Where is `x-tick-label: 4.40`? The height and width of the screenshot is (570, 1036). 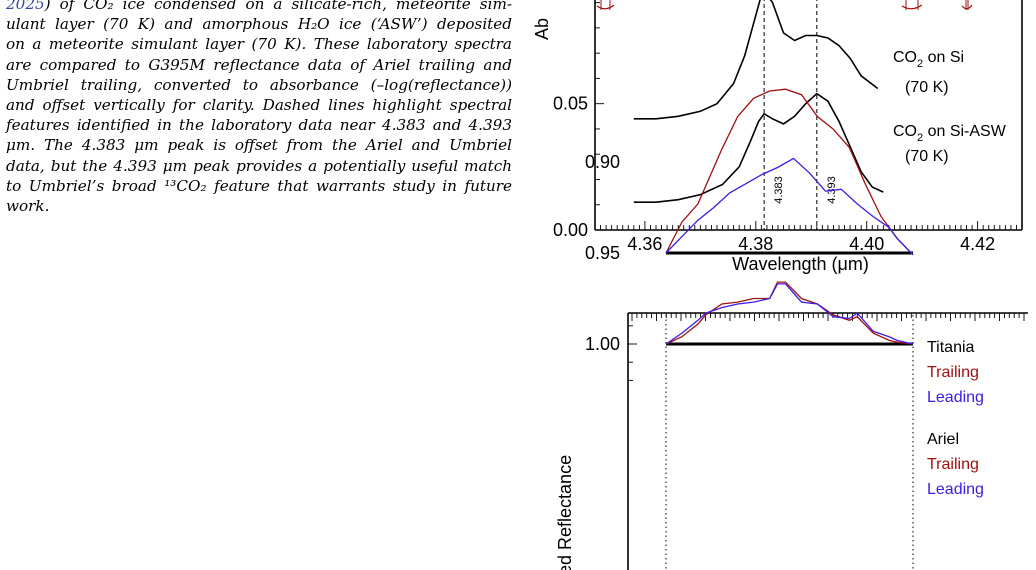 x-tick-label: 4.40 is located at coordinates (866, 244).